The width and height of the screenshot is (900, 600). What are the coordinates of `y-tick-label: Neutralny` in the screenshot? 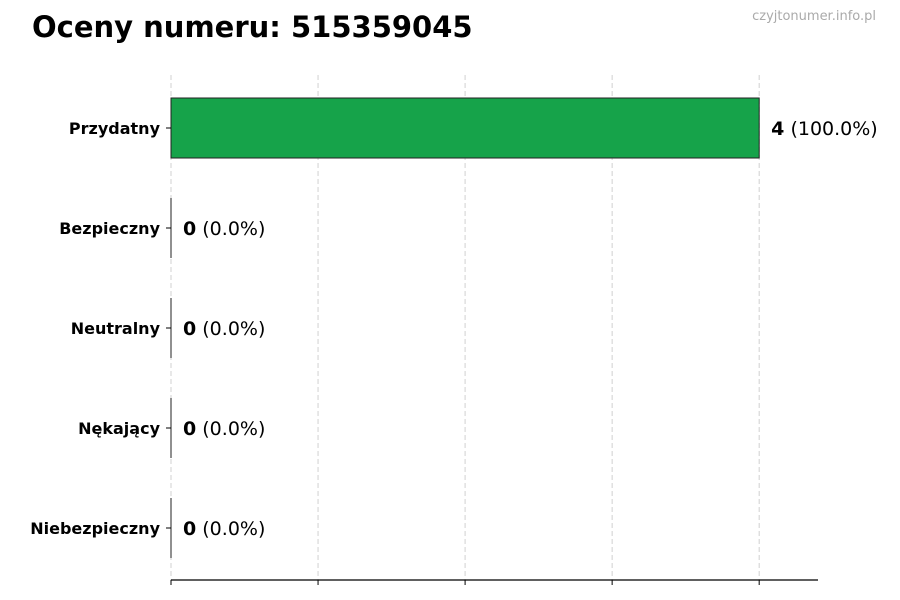 It's located at (116, 328).